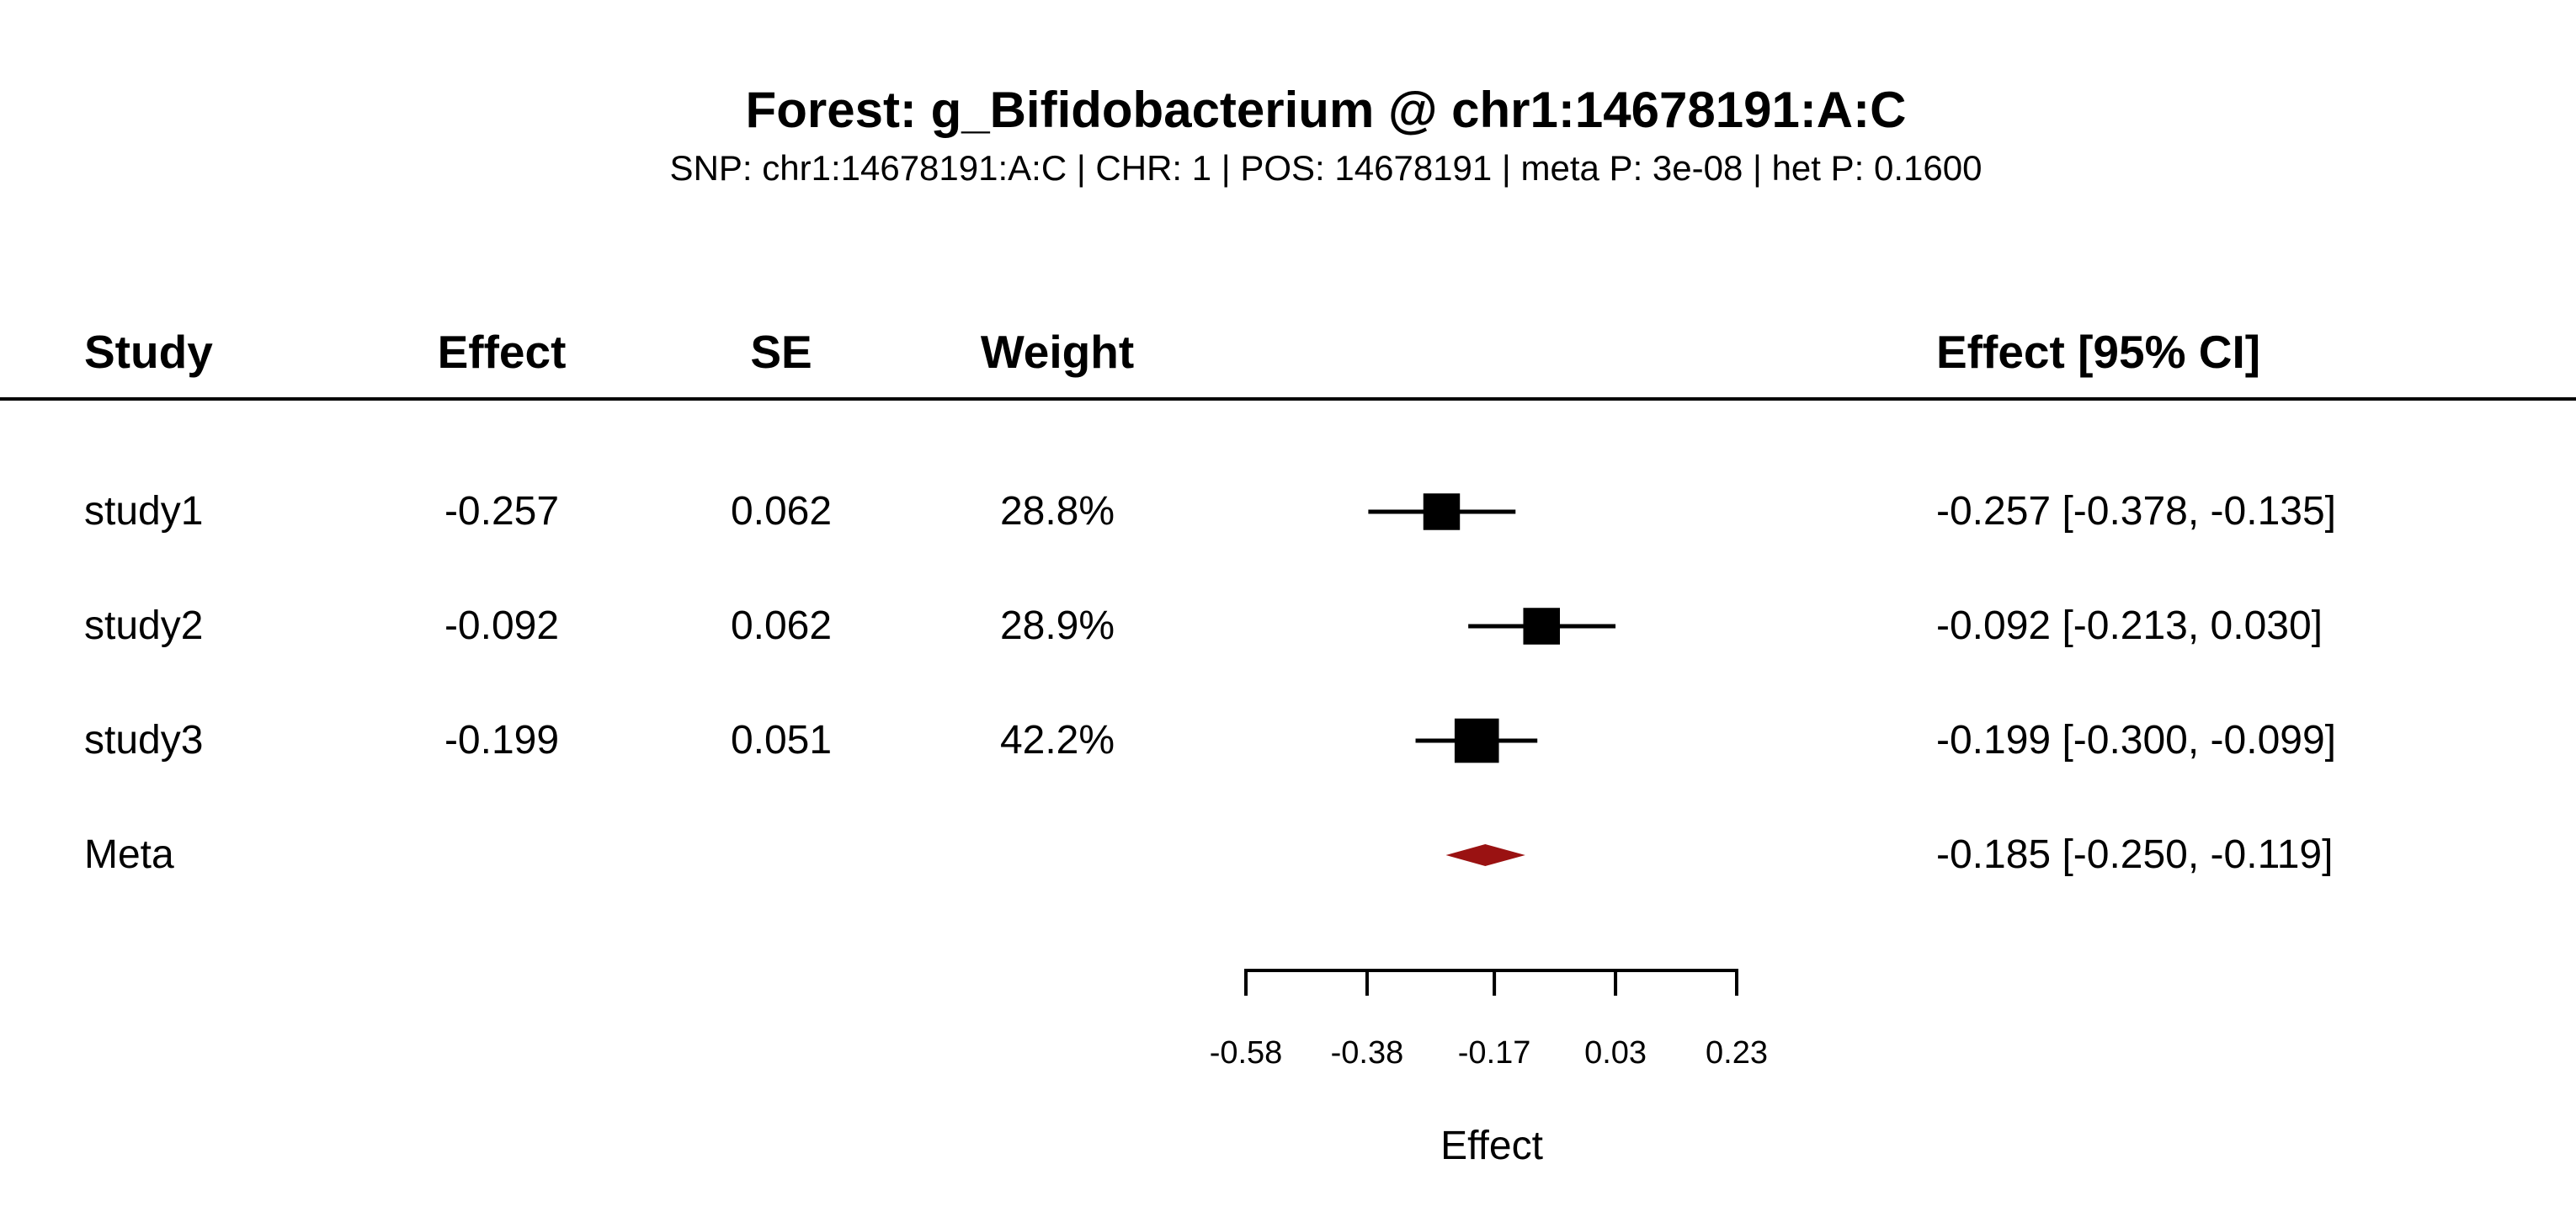 The image size is (2576, 1212). Describe the element at coordinates (2136, 511) in the screenshot. I see `ci-cell: -0.257 [-0.378, -0.135]` at that location.